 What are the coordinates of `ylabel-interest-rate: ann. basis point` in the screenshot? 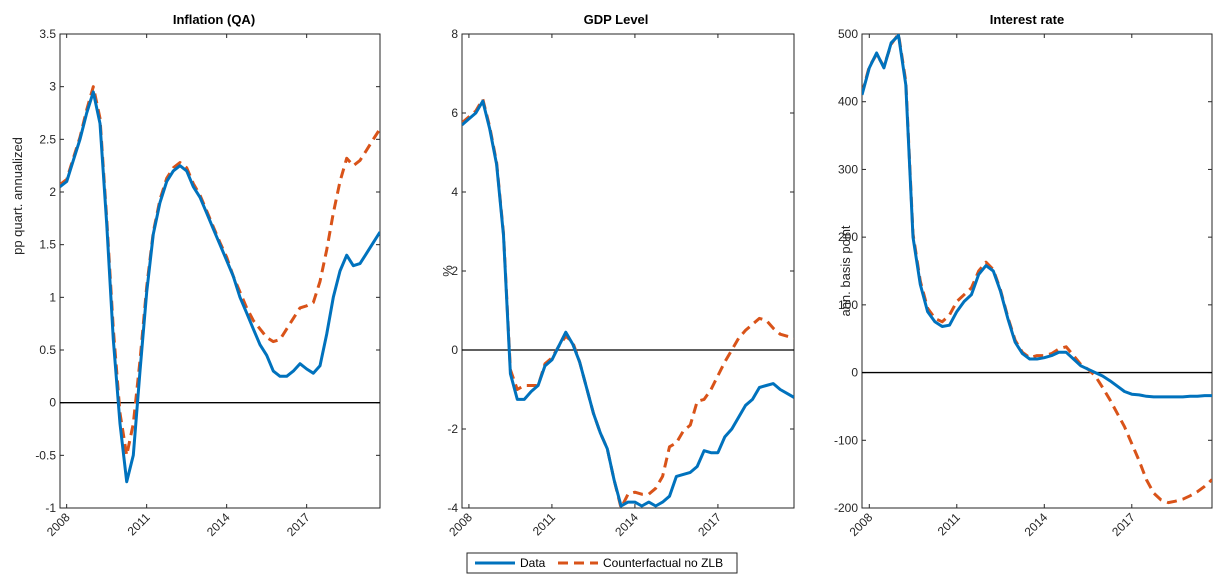 It's located at (845, 270).